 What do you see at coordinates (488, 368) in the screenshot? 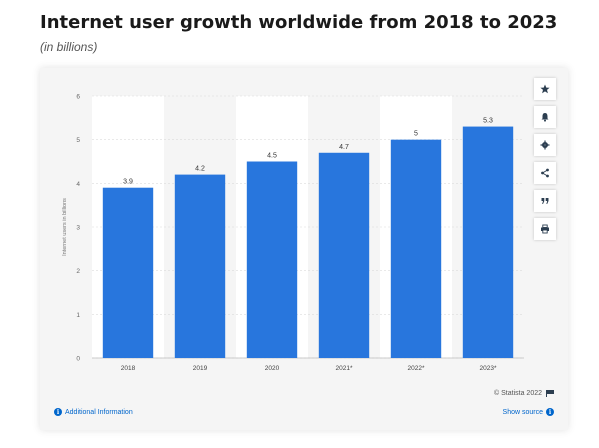
I see `x-tick-label: 2023*` at bounding box center [488, 368].